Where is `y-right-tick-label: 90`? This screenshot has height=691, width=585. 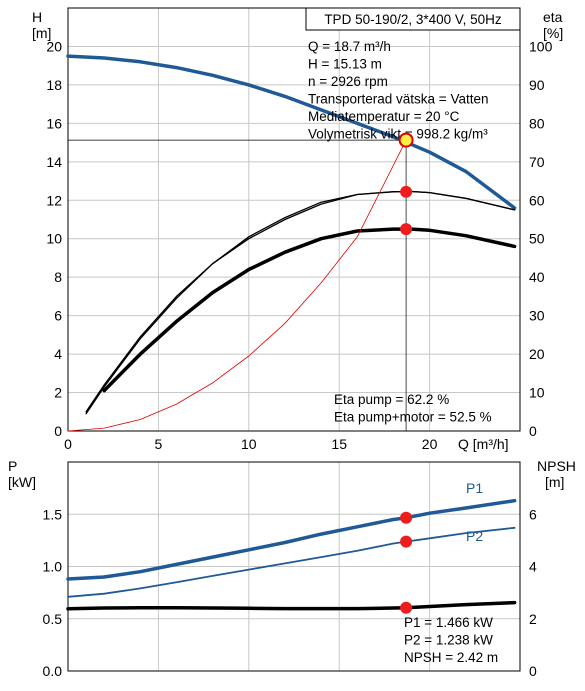 y-right-tick-label: 90 is located at coordinates (537, 85).